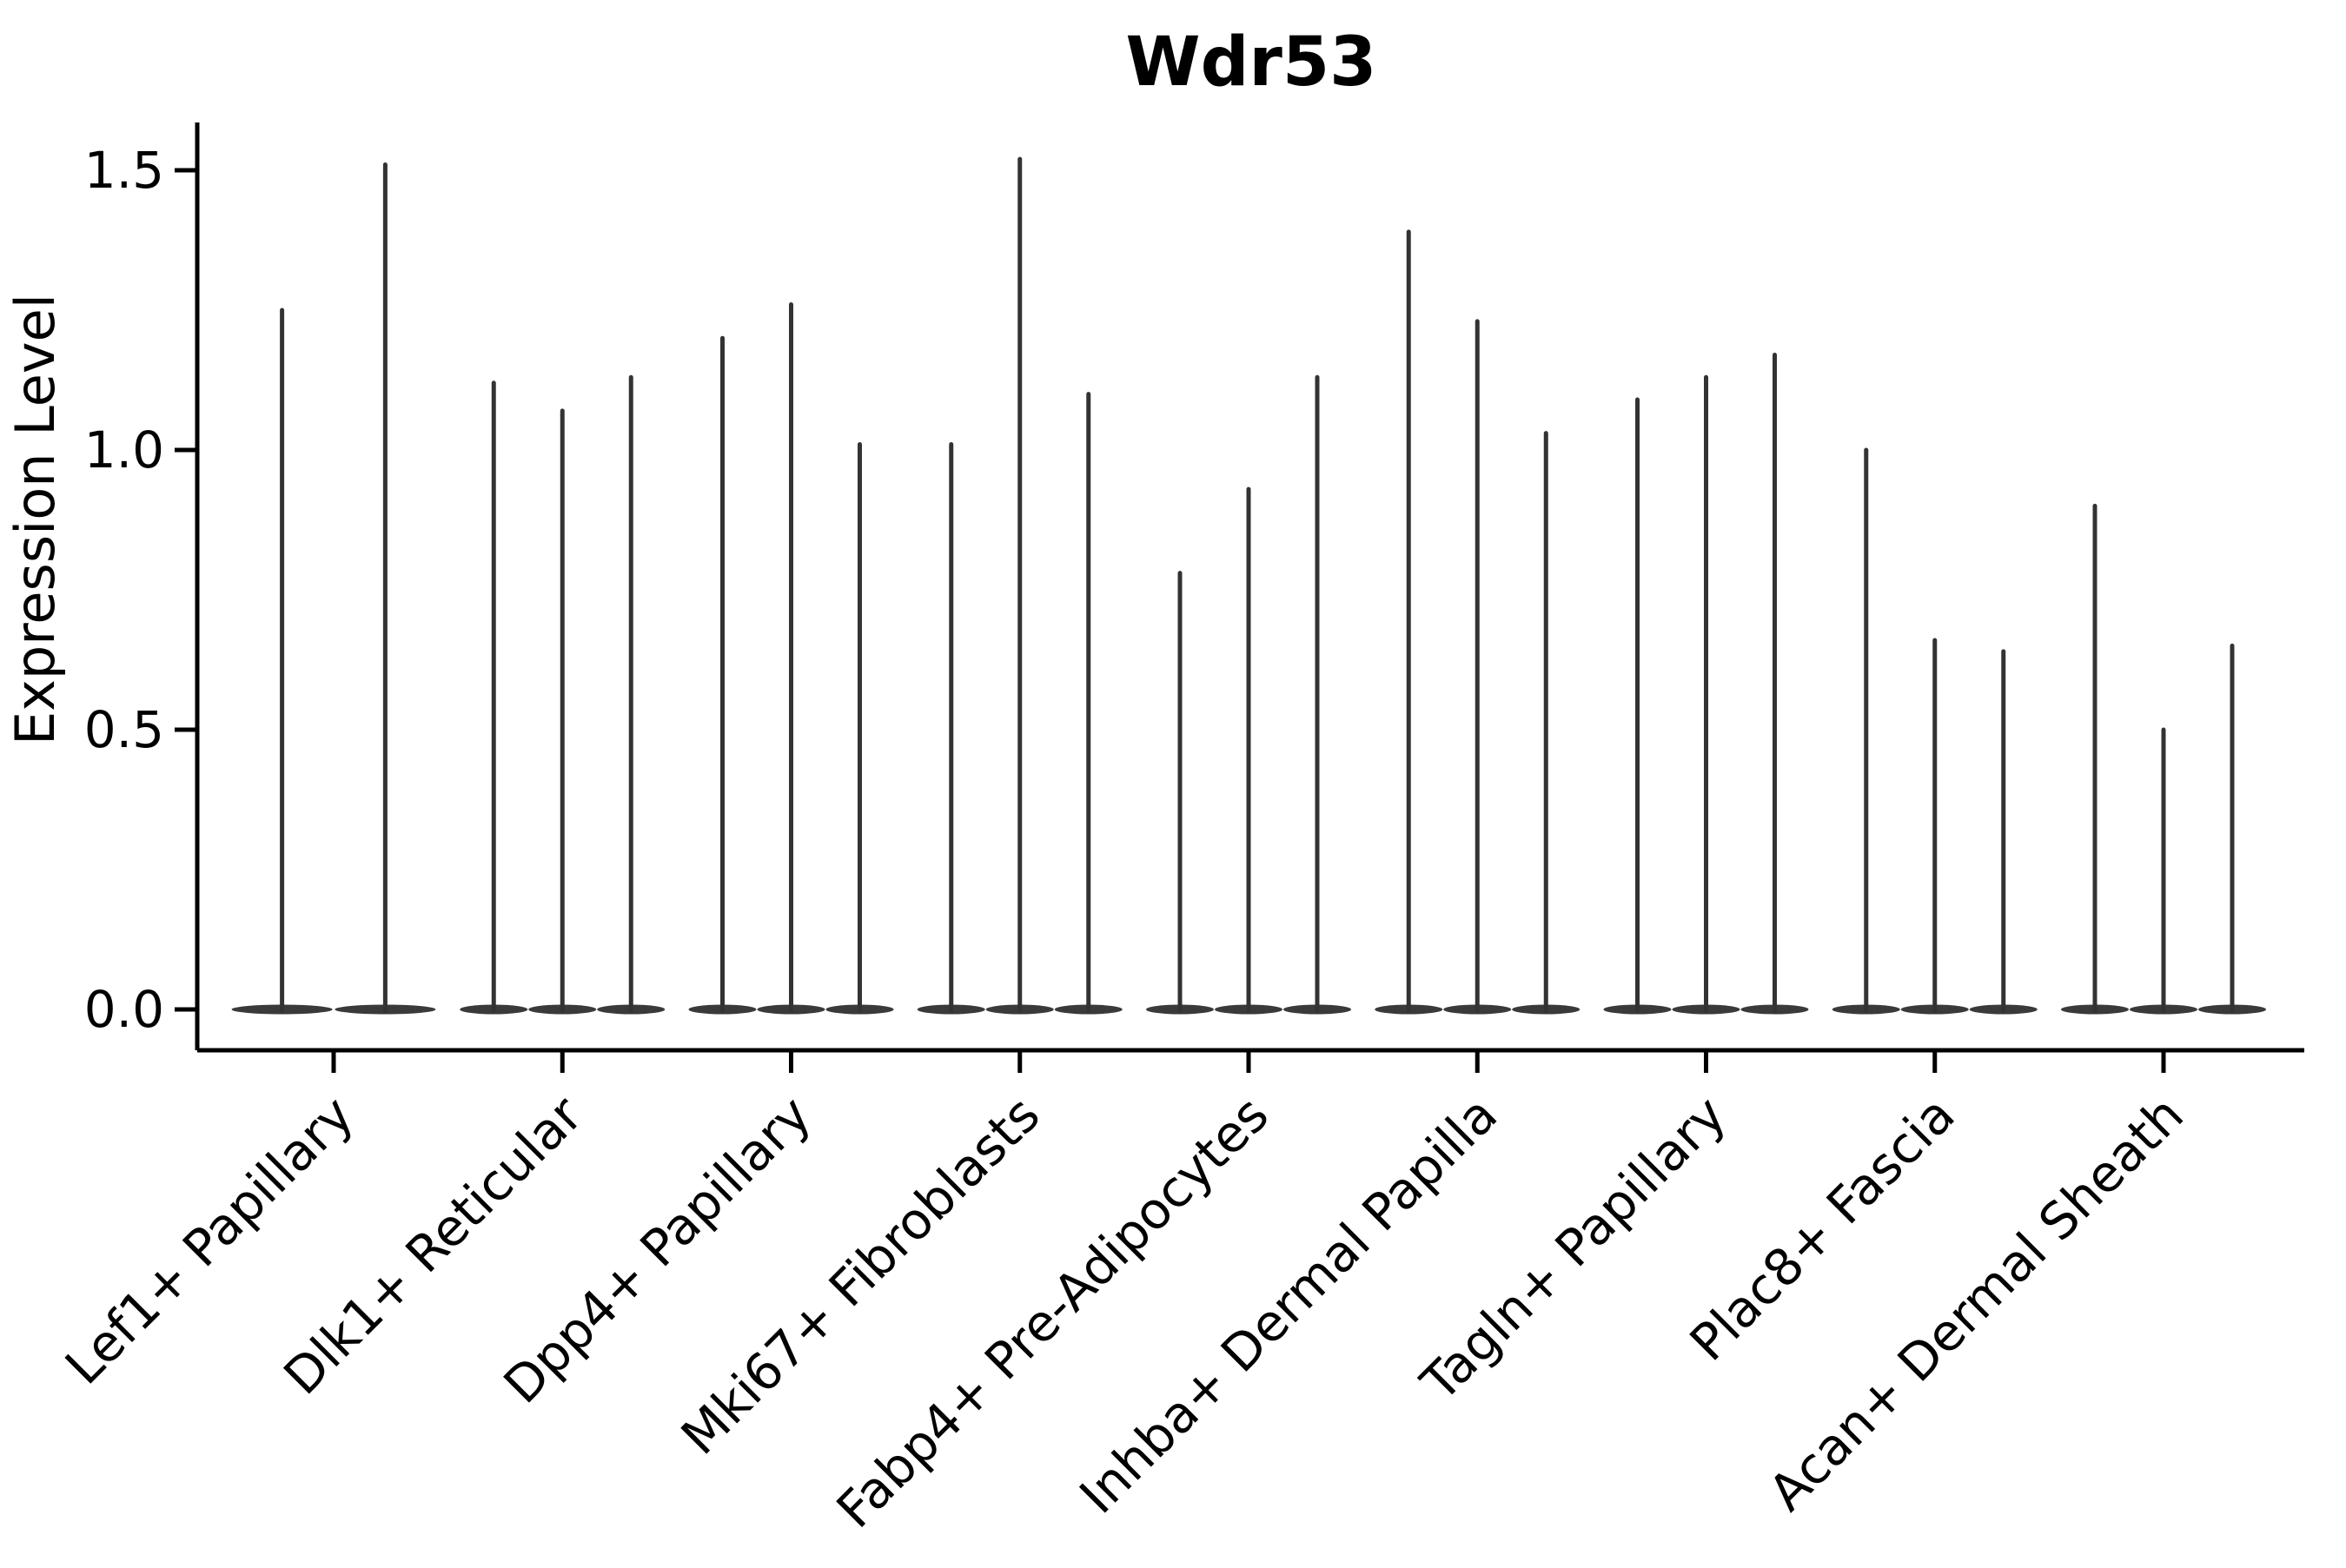  Describe the element at coordinates (124, 170) in the screenshot. I see `y-tick-label: 1.5` at that location.